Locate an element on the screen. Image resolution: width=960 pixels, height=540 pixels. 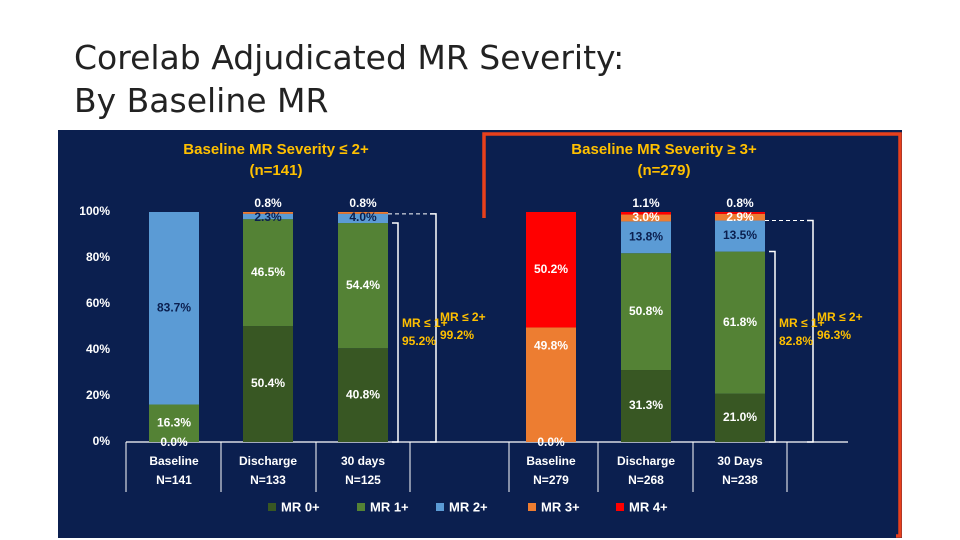
data-label: 50.8% is located at coordinates (646, 311).